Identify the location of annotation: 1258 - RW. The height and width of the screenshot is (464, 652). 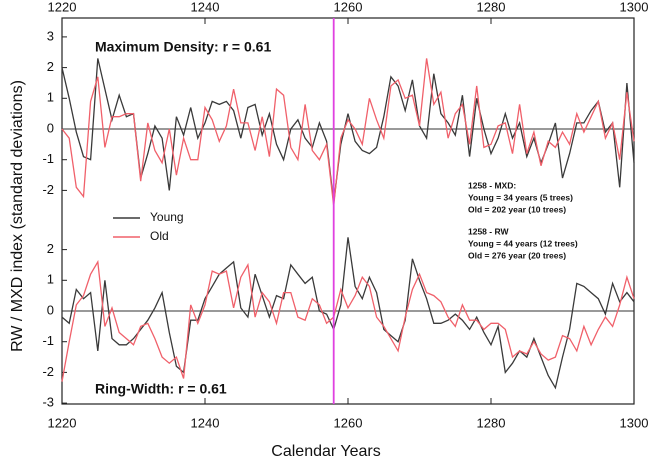
(488, 231).